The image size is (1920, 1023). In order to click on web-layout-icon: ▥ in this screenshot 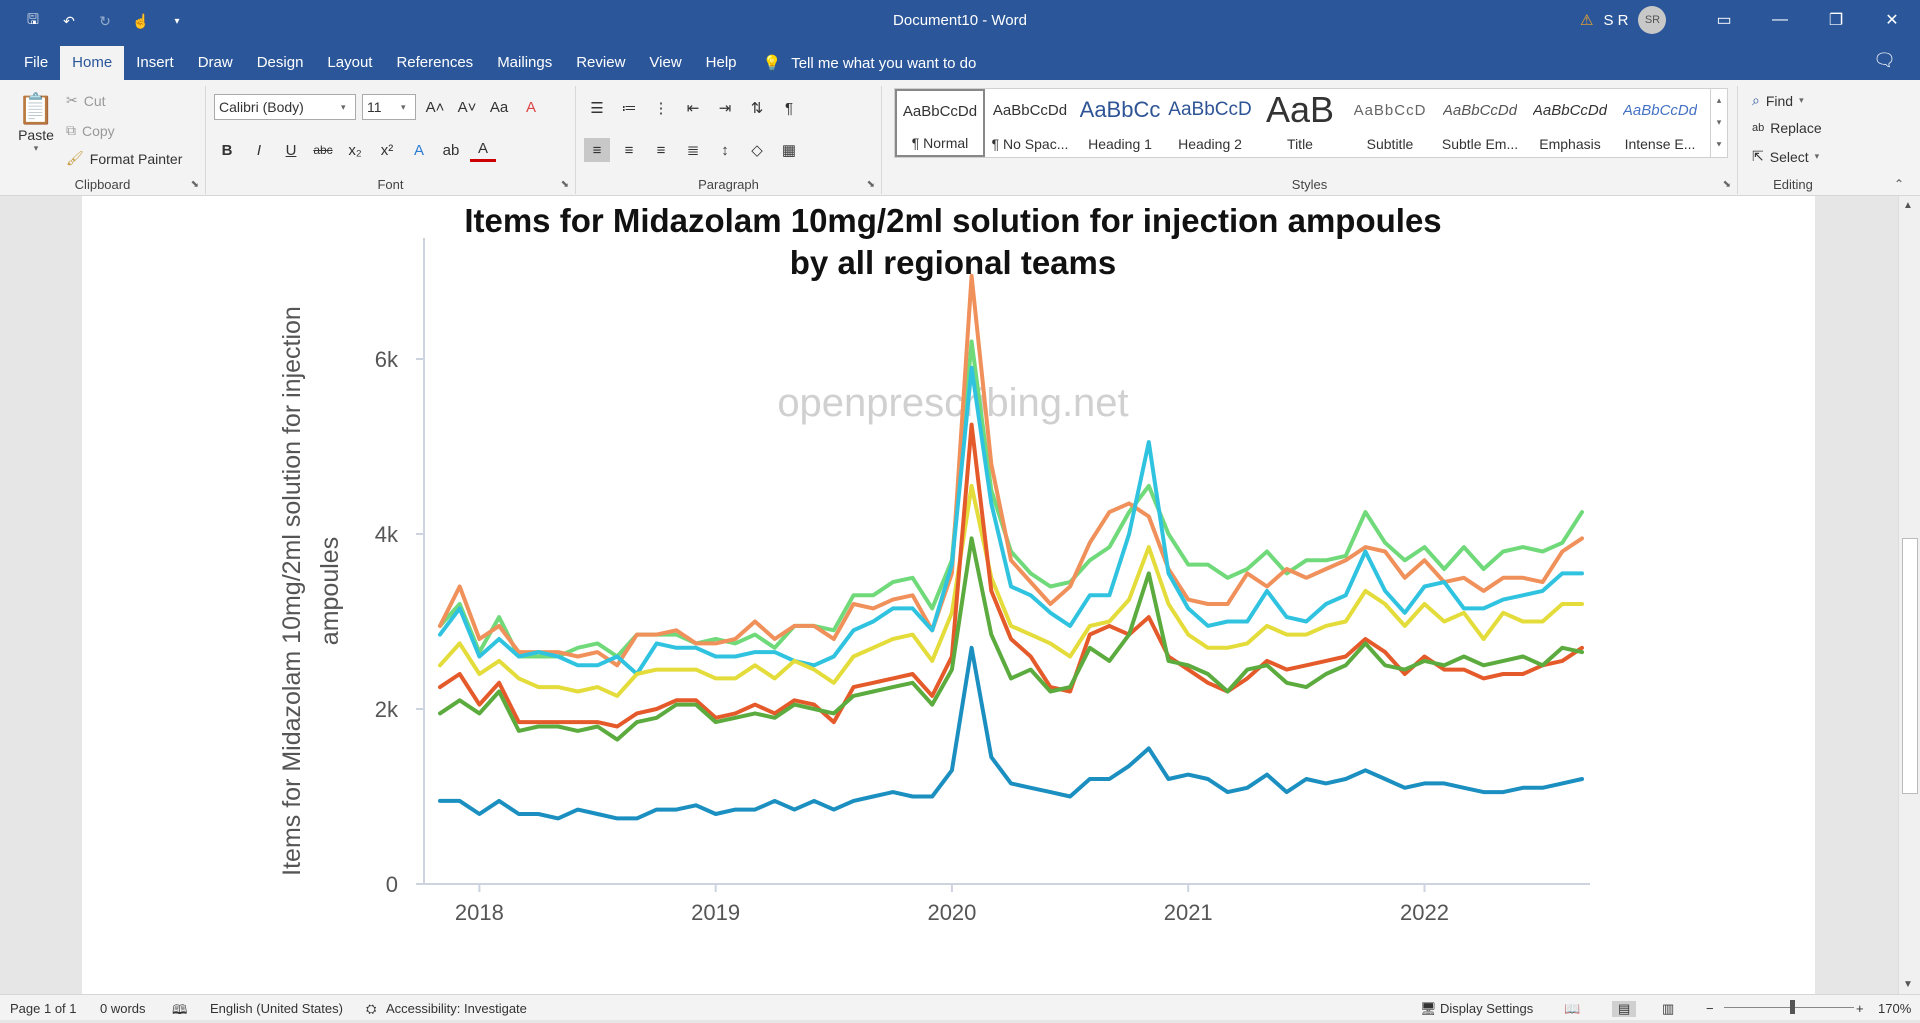, I will do `click(1668, 1008)`.